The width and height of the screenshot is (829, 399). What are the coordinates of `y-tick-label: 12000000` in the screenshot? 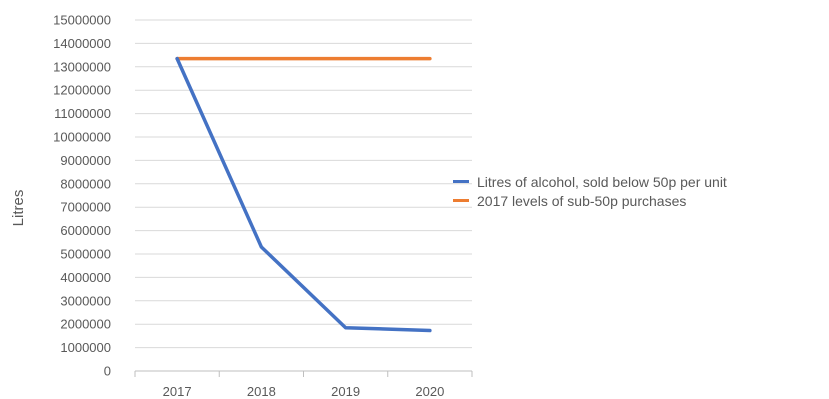 It's located at (82, 90).